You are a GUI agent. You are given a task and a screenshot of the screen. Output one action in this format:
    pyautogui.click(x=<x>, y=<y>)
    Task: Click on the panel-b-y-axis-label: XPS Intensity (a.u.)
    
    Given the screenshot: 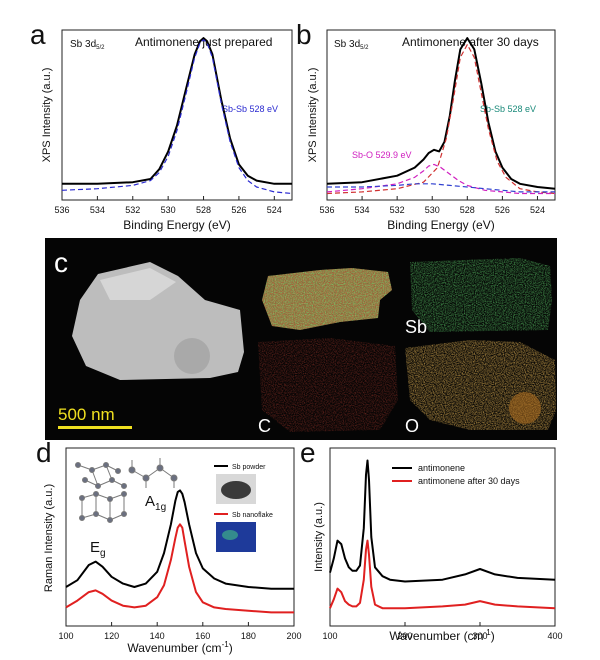 What is the action you would take?
    pyautogui.click(x=313, y=115)
    